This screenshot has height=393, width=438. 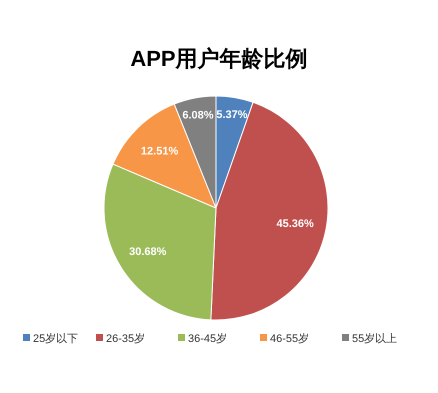 I want to click on data-label: 5.37%, so click(x=232, y=115).